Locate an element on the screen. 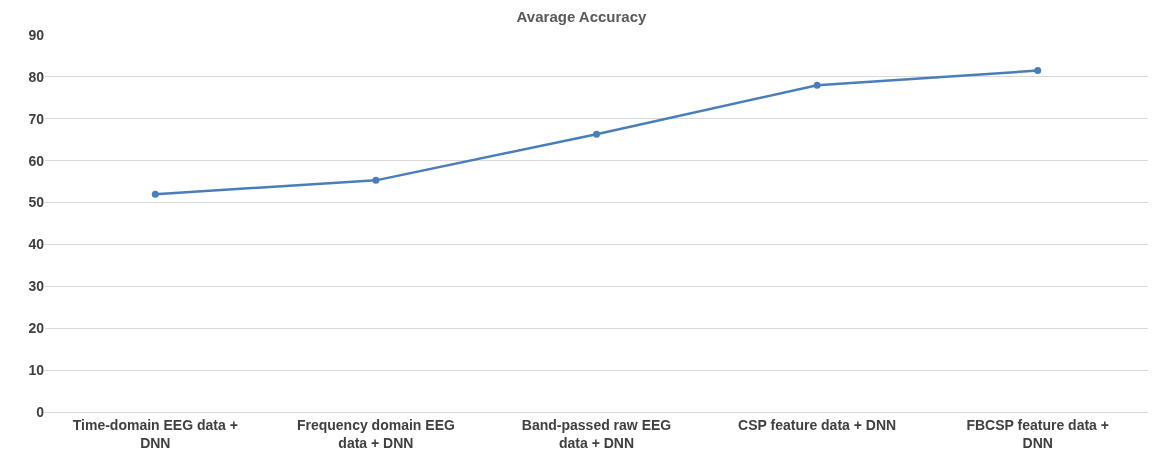 Image resolution: width=1163 pixels, height=472 pixels. x-tick-label: FBCSP feature data + DNN is located at coordinates (1037, 433).